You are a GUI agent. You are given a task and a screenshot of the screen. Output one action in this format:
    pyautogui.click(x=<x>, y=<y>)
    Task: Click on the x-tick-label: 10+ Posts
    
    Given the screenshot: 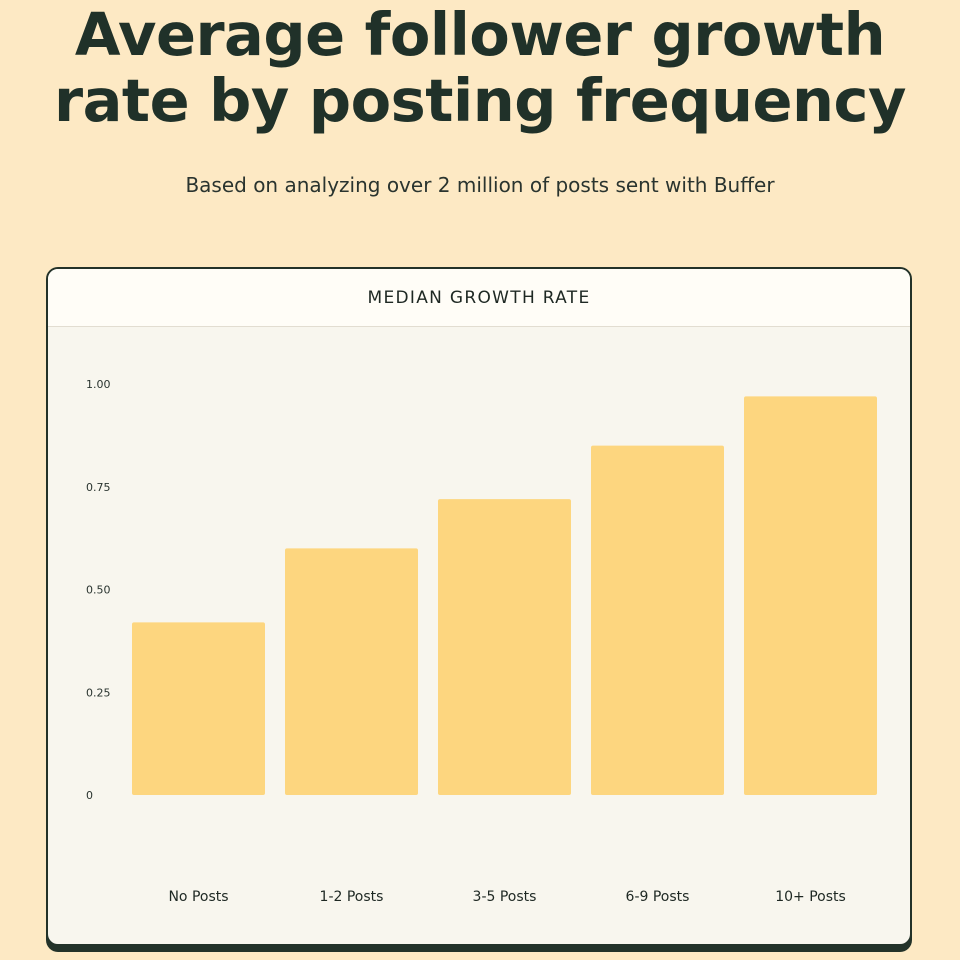 What is the action you would take?
    pyautogui.click(x=810, y=897)
    